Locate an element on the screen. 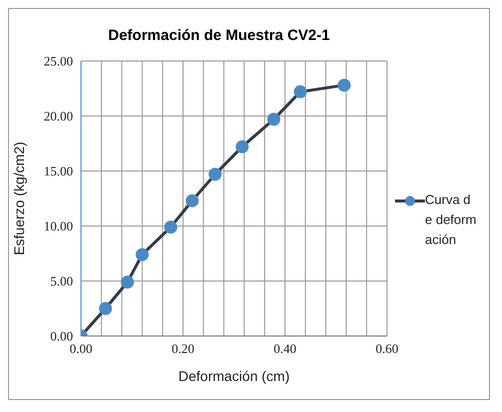  legend-label: Curva de deformación is located at coordinates (451, 219).